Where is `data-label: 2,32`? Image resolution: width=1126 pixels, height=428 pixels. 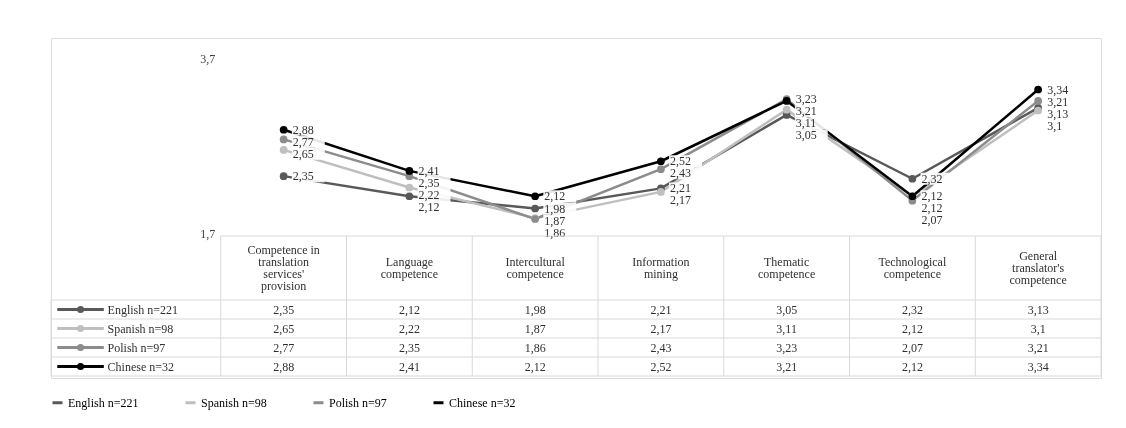 data-label: 2,32 is located at coordinates (912, 309).